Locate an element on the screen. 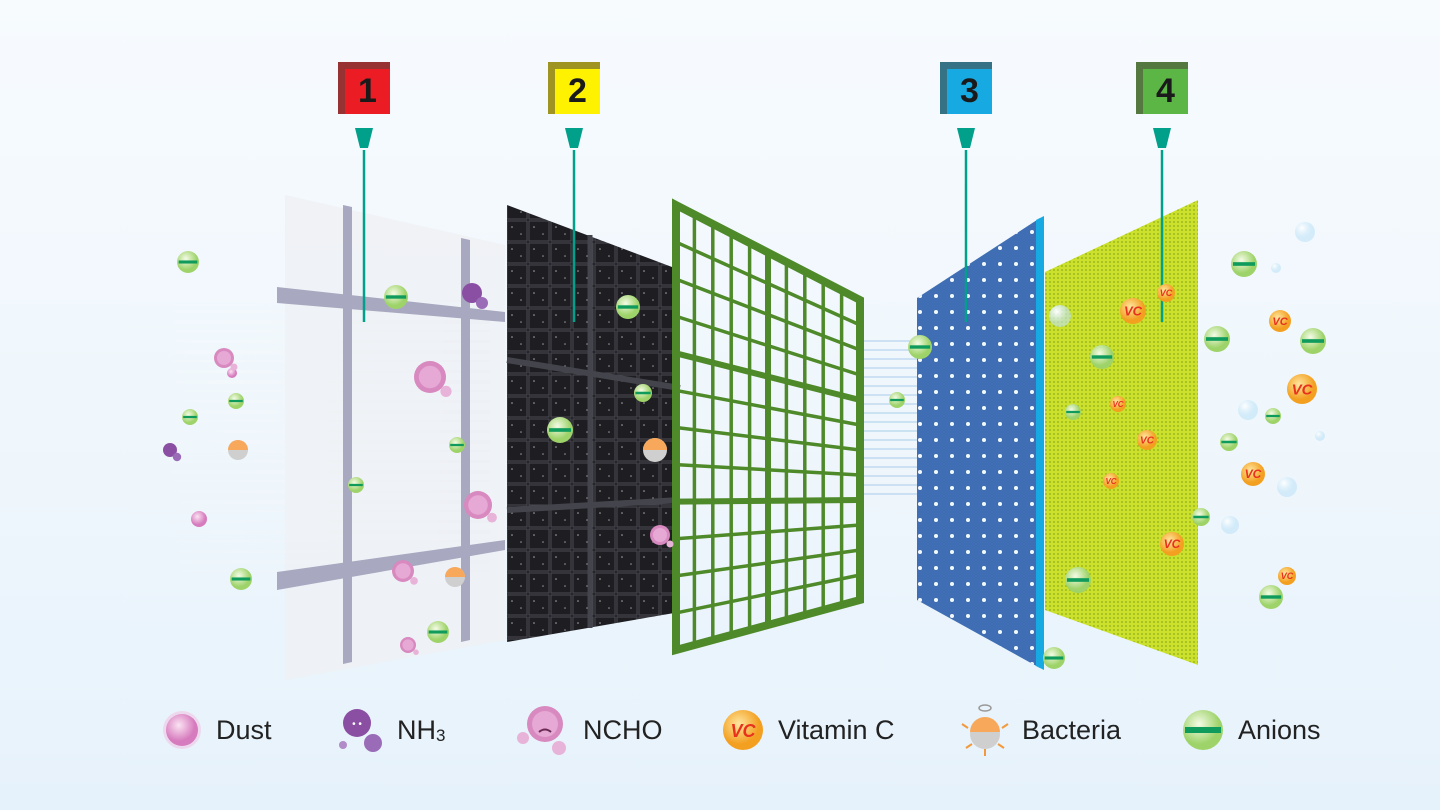 The width and height of the screenshot is (1440, 810). legend-label-text: NH is located at coordinates (416, 729).